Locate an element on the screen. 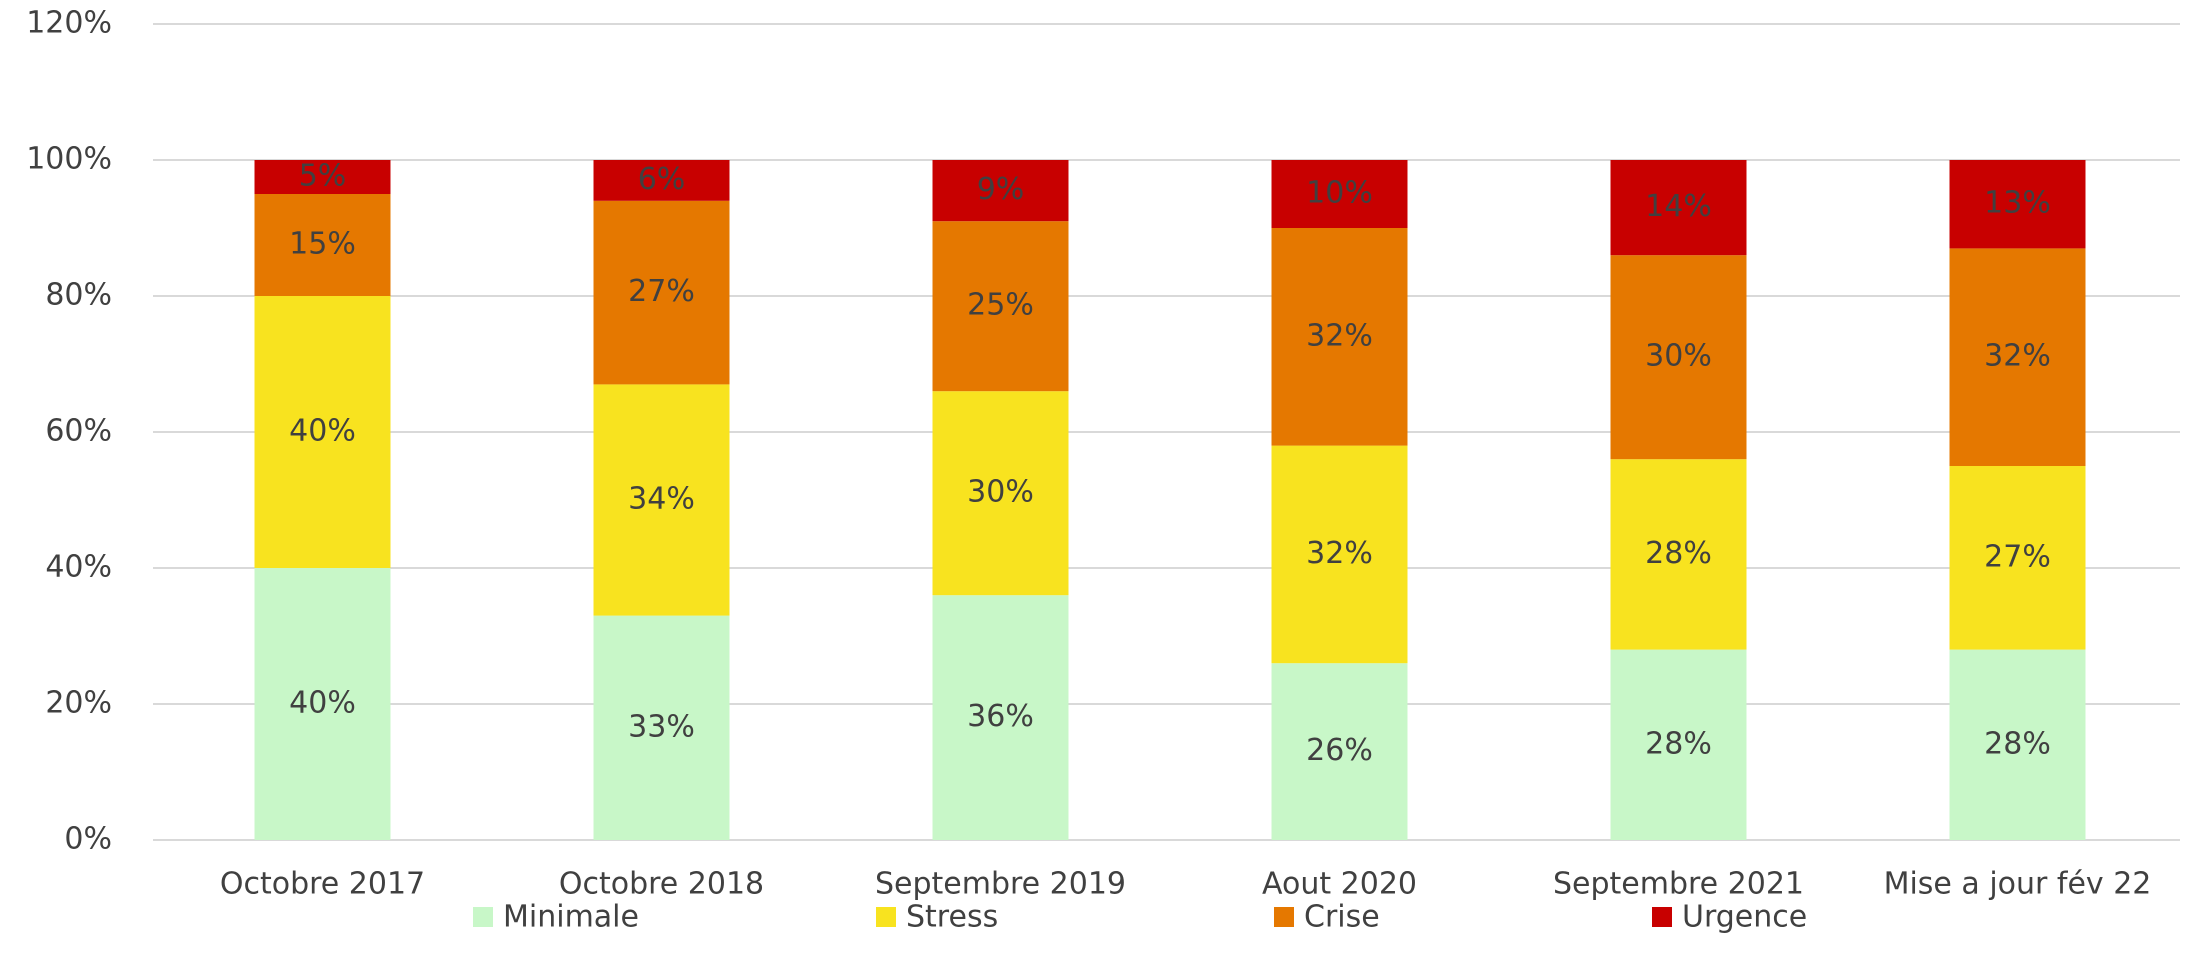 This screenshot has width=2186, height=971. data-label: 13% is located at coordinates (2017, 203).